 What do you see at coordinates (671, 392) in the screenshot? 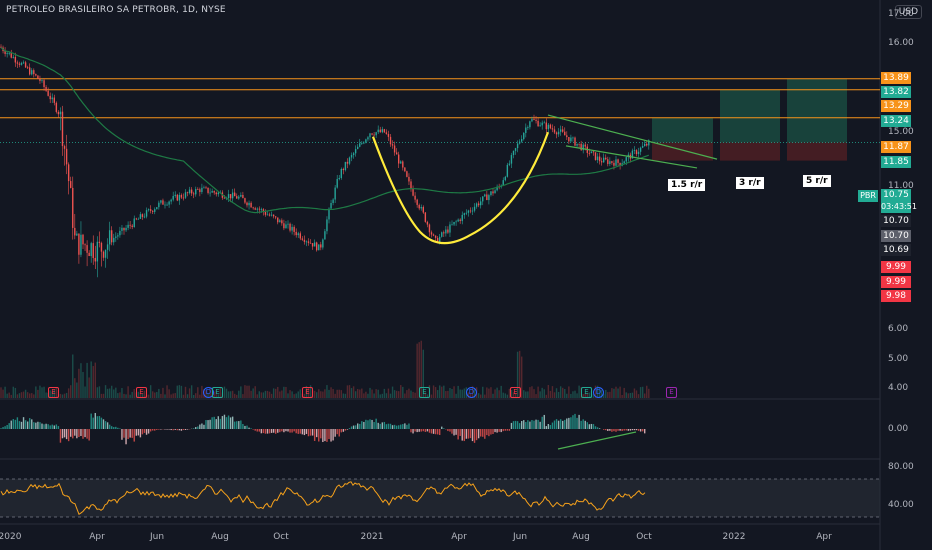
I see `earnings-marker-upcoming: E` at bounding box center [671, 392].